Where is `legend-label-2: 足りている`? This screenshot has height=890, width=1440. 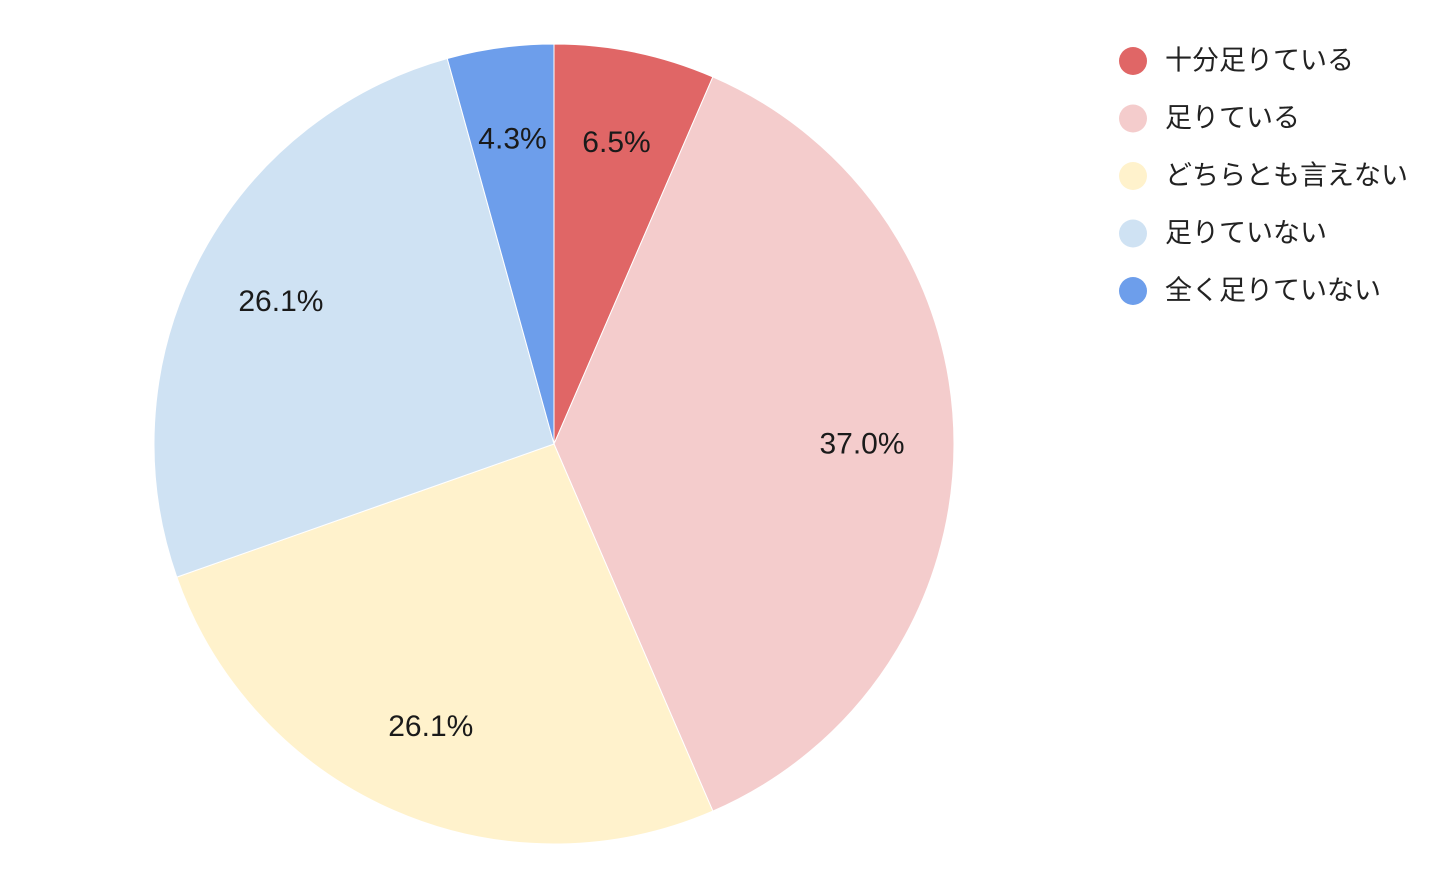
legend-label-2: 足りている is located at coordinates (1232, 118).